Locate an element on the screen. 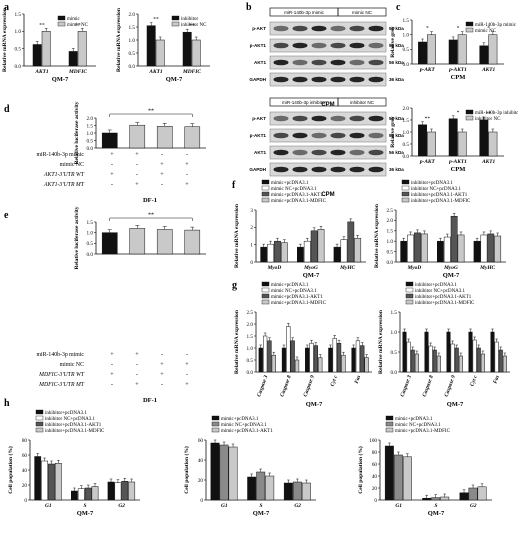  x-tick-label: Caspase 9 is located at coordinates (309, 385).